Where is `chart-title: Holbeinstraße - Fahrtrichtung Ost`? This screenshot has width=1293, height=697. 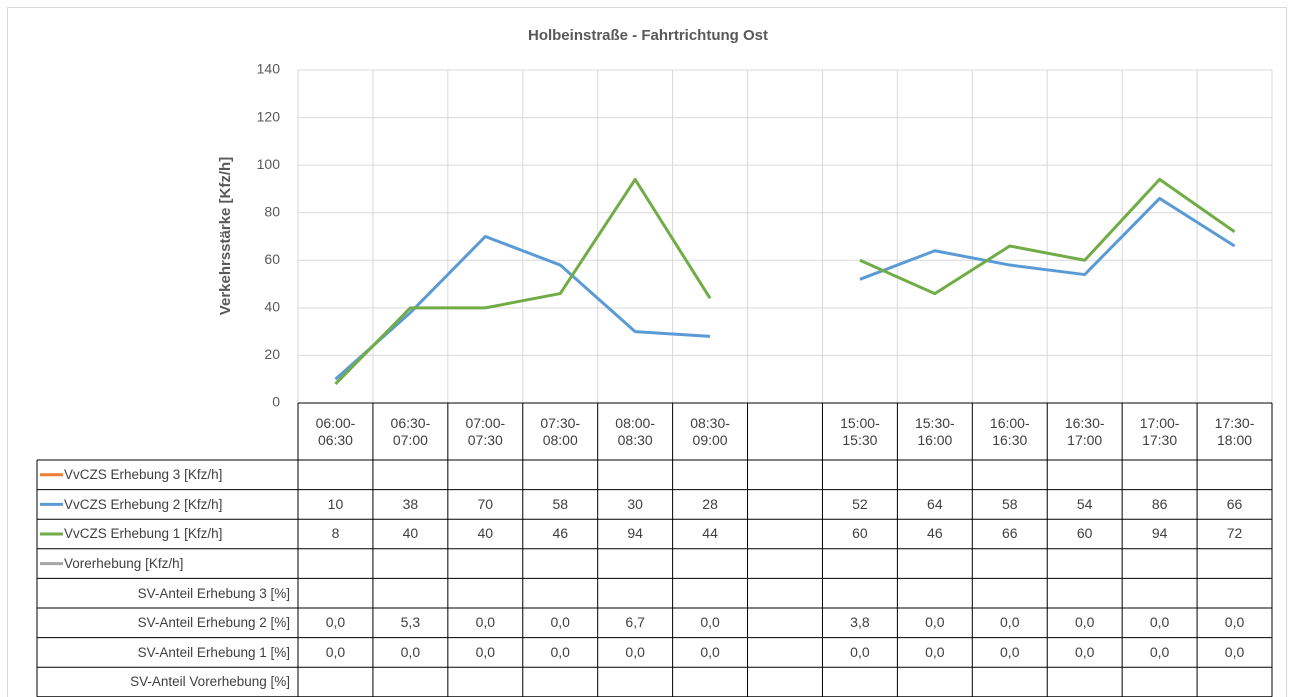 chart-title: Holbeinstraße - Fahrtrichtung Ost is located at coordinates (648, 35).